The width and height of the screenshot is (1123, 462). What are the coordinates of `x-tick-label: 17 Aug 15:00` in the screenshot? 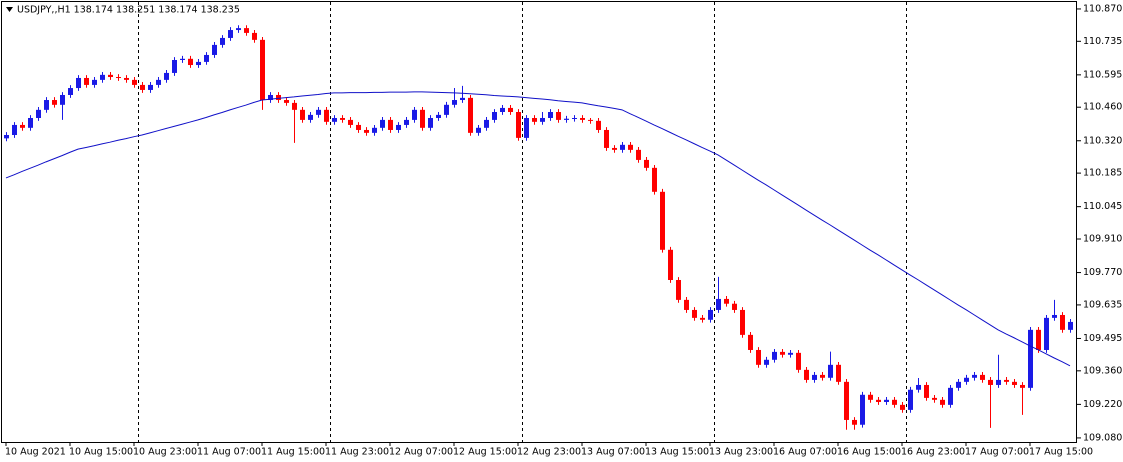 It's located at (1061, 452).